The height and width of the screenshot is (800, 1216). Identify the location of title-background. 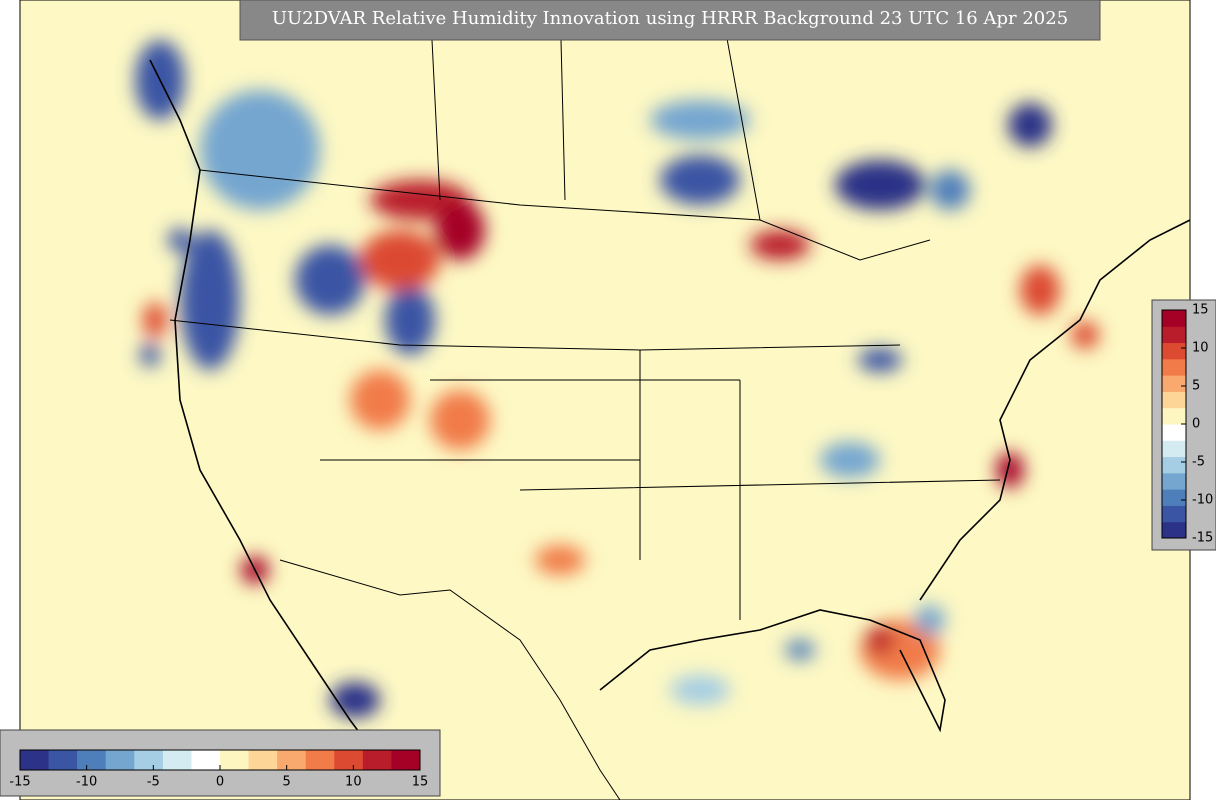
(670, 20).